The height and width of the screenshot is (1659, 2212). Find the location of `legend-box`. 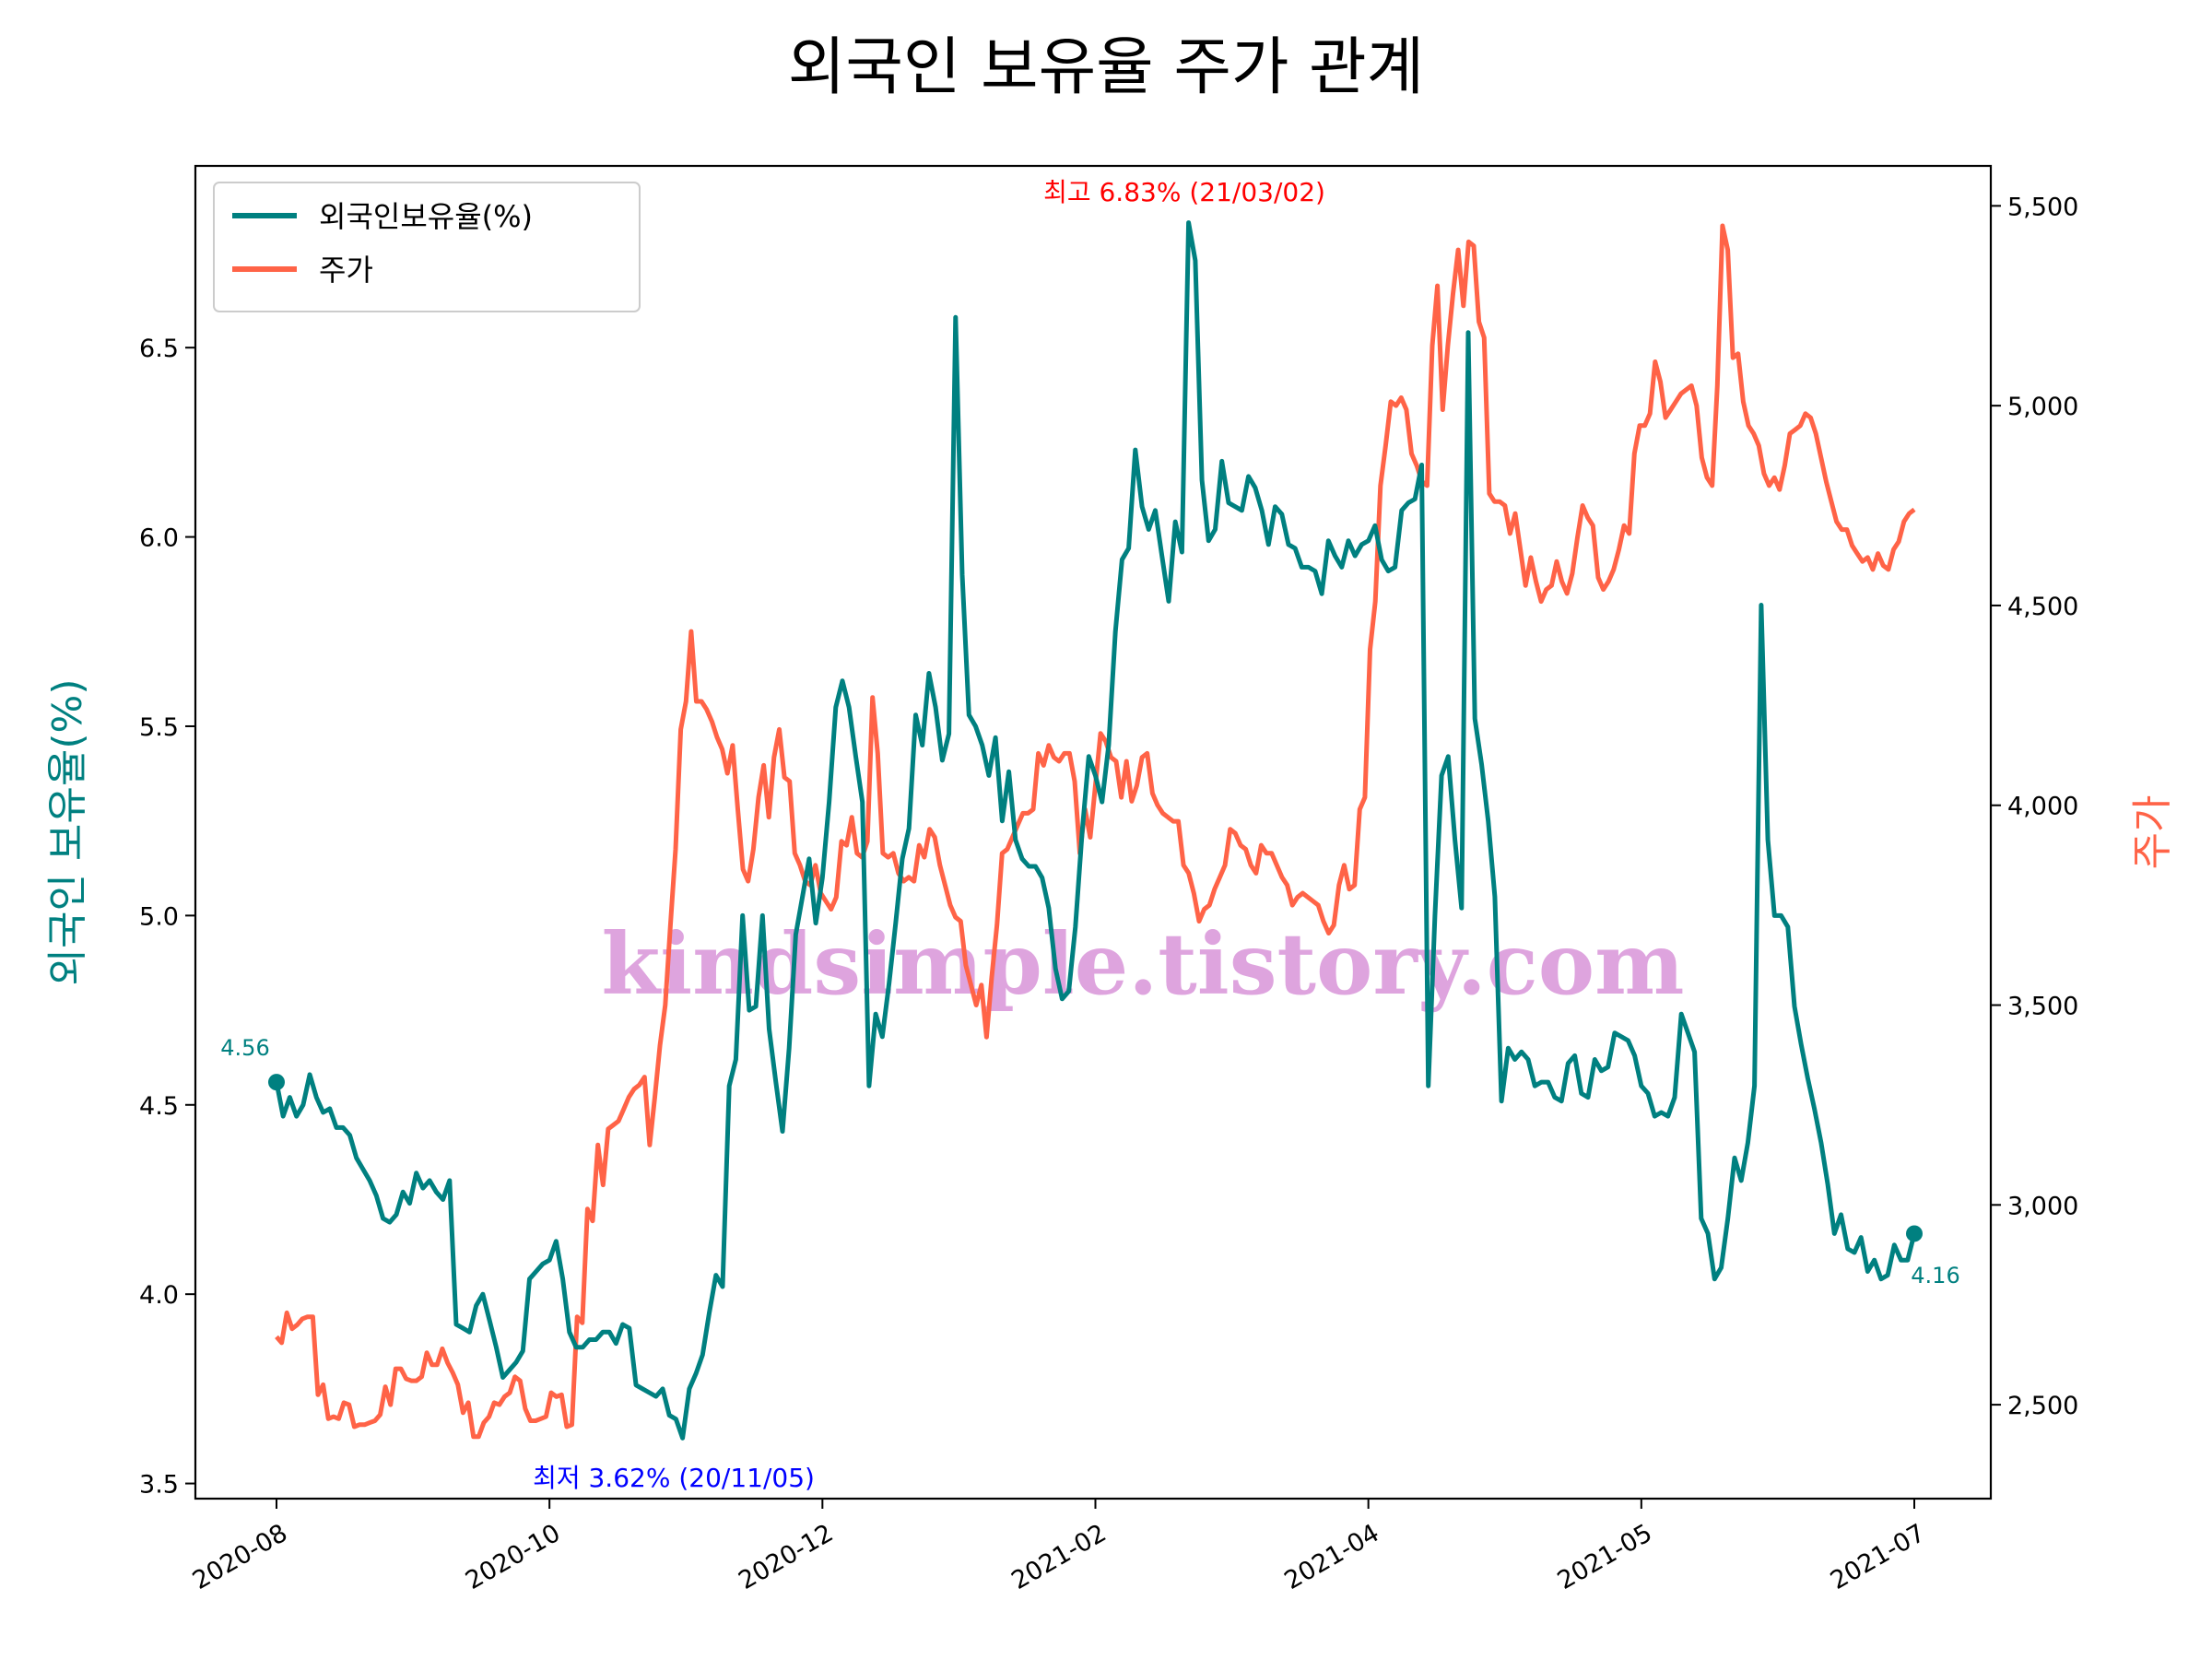

legend-box is located at coordinates (427, 247).